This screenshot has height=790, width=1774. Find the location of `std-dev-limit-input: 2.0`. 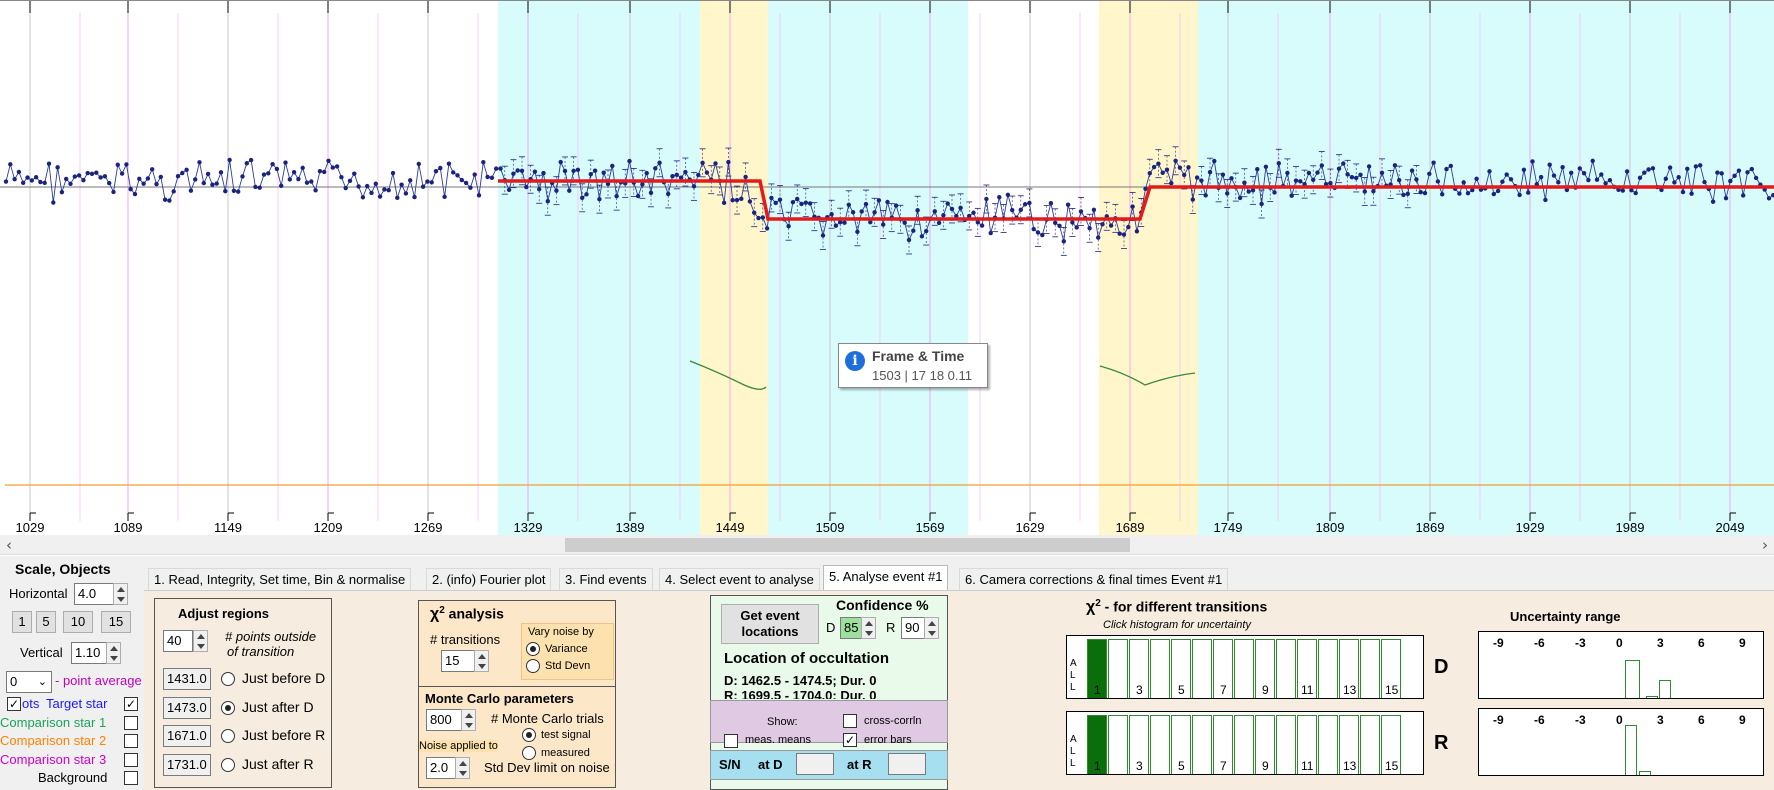

std-dev-limit-input: 2.0 is located at coordinates (441, 768).